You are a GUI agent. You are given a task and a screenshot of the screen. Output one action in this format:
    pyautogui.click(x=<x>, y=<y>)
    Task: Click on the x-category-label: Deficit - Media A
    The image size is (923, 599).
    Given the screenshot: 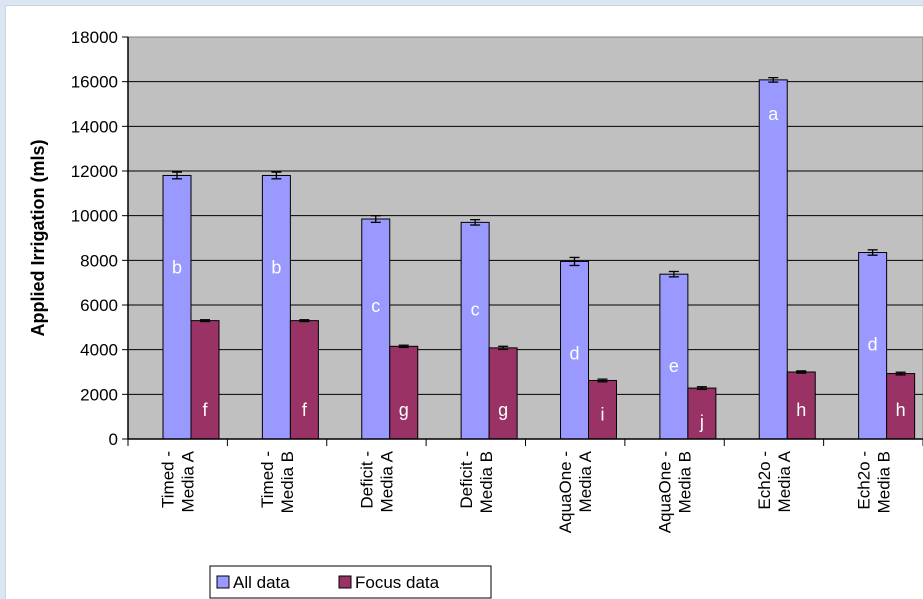 What is the action you would take?
    pyautogui.click(x=376, y=481)
    